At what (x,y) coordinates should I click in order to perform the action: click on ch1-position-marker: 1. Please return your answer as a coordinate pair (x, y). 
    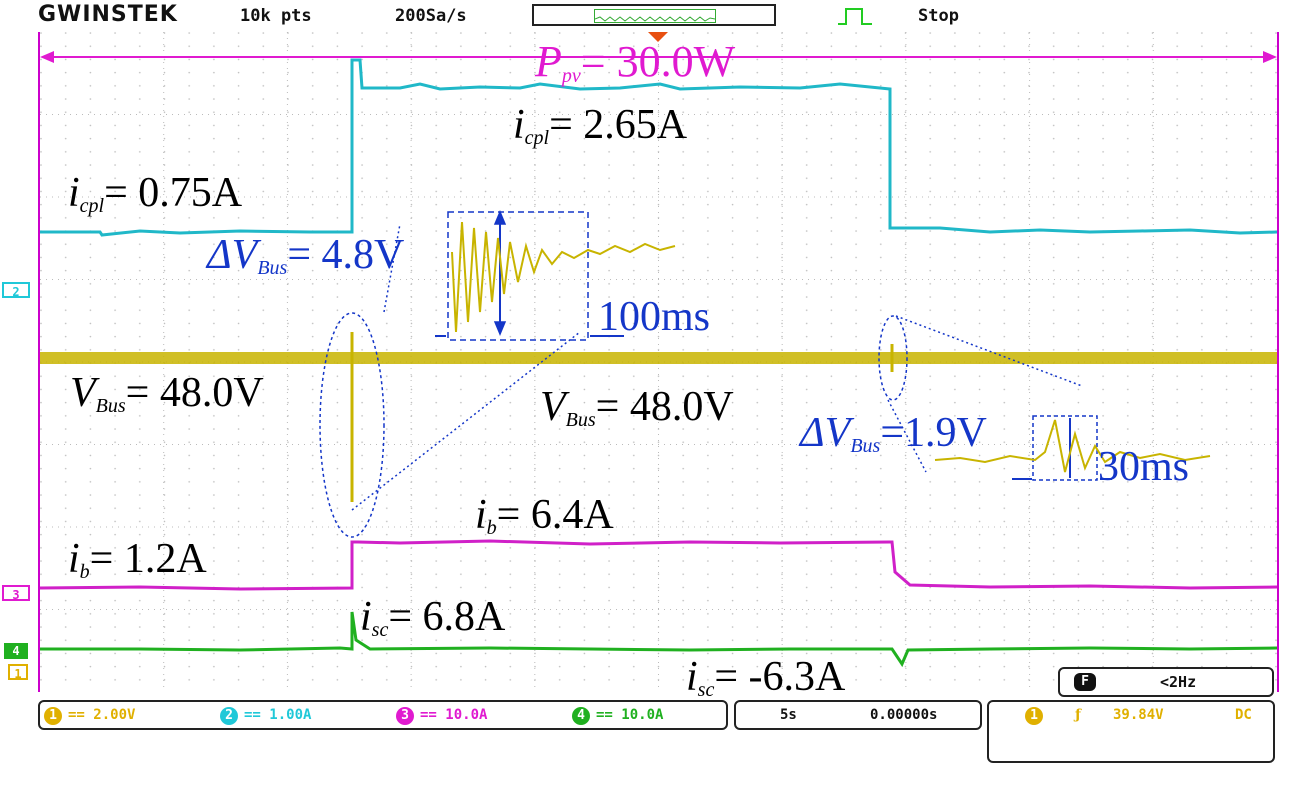
    Looking at the image, I should click on (18, 672).